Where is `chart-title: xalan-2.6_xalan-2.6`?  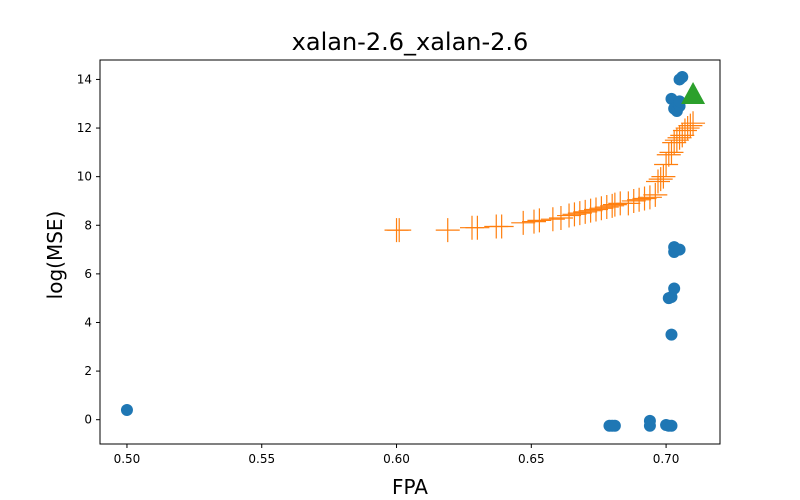 chart-title: xalan-2.6_xalan-2.6 is located at coordinates (410, 42).